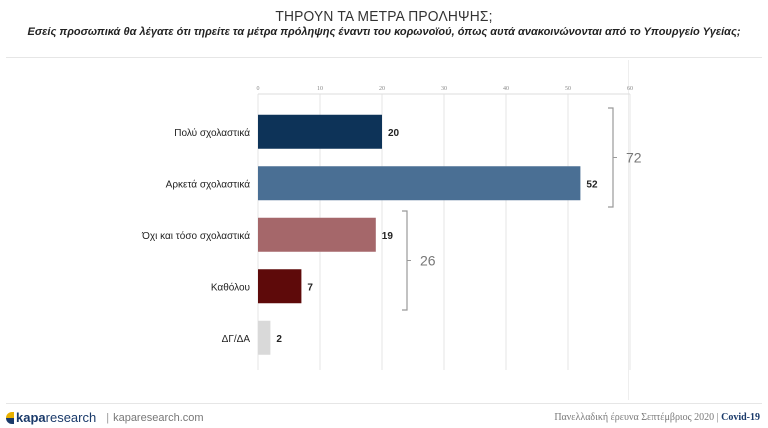 This screenshot has width=768, height=428. Describe the element at coordinates (384, 403) in the screenshot. I see `footer-divider` at that location.